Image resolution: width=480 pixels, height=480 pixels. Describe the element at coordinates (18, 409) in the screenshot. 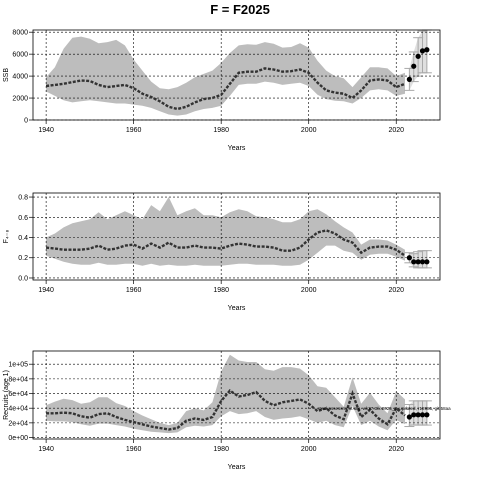

I see `y-tick-label: 4e+04` at that location.